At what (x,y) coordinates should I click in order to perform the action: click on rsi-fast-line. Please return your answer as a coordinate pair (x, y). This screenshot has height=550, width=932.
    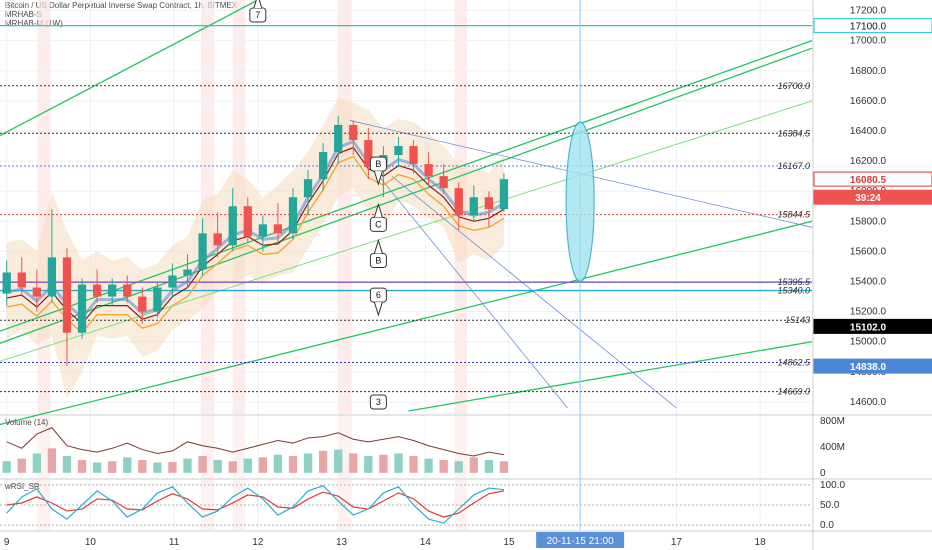
    Looking at the image, I should click on (255, 504).